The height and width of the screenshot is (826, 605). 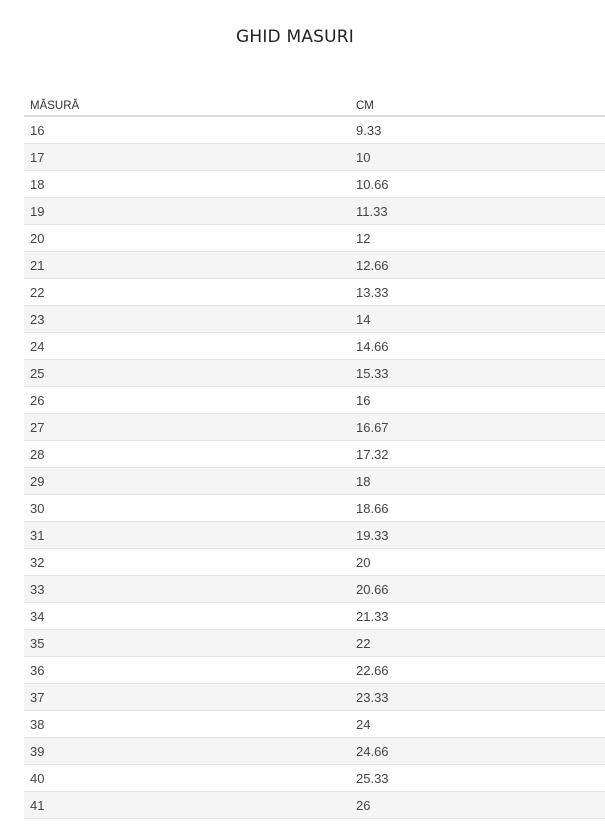 I want to click on size-cell: 23, so click(x=187, y=319).